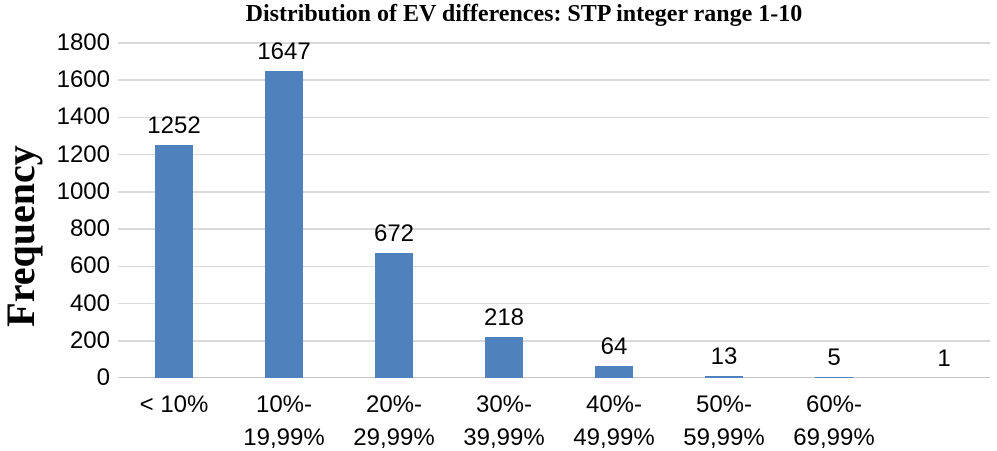 Image resolution: width=997 pixels, height=451 pixels. I want to click on x-tick-label: 40%- 49,99%, so click(614, 421).